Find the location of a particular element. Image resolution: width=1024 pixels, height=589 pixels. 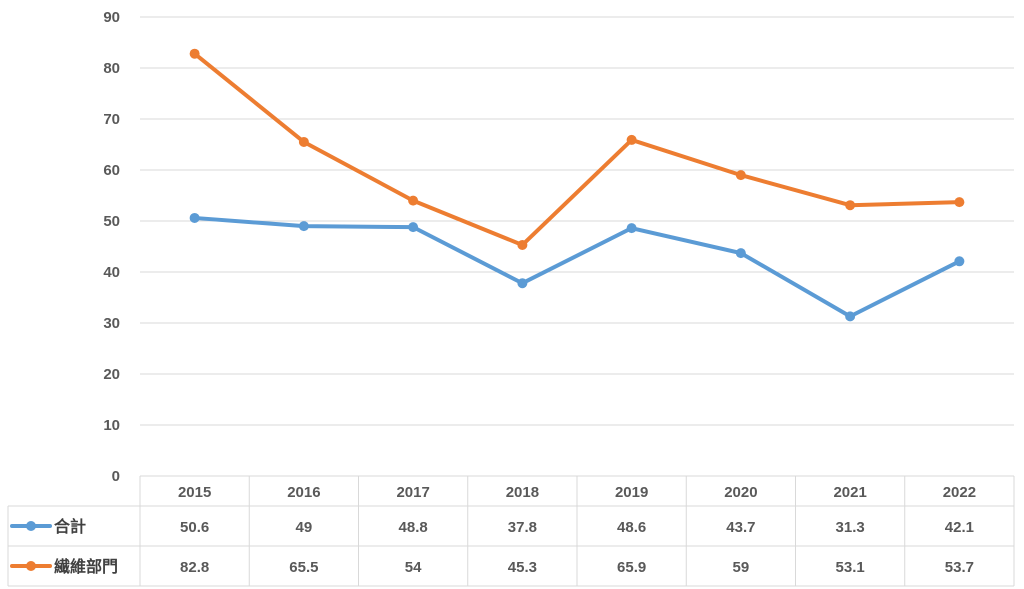

data-value-label: 50.6 is located at coordinates (194, 527).